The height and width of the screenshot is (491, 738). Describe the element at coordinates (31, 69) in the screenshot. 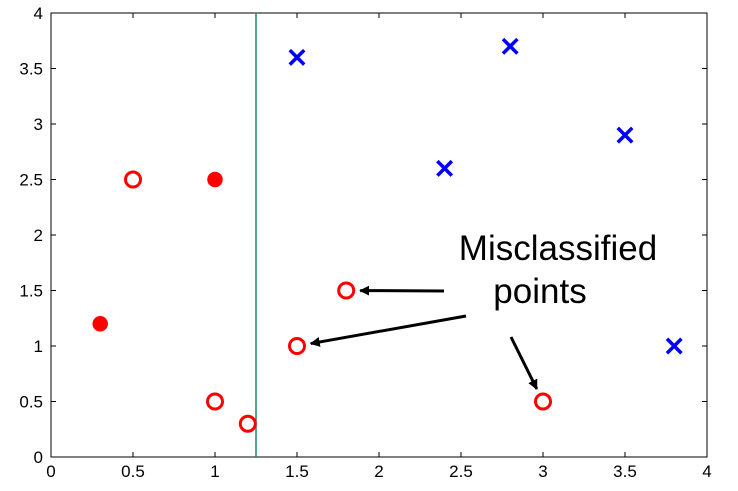

I see `y-tick-label: 3.5` at that location.